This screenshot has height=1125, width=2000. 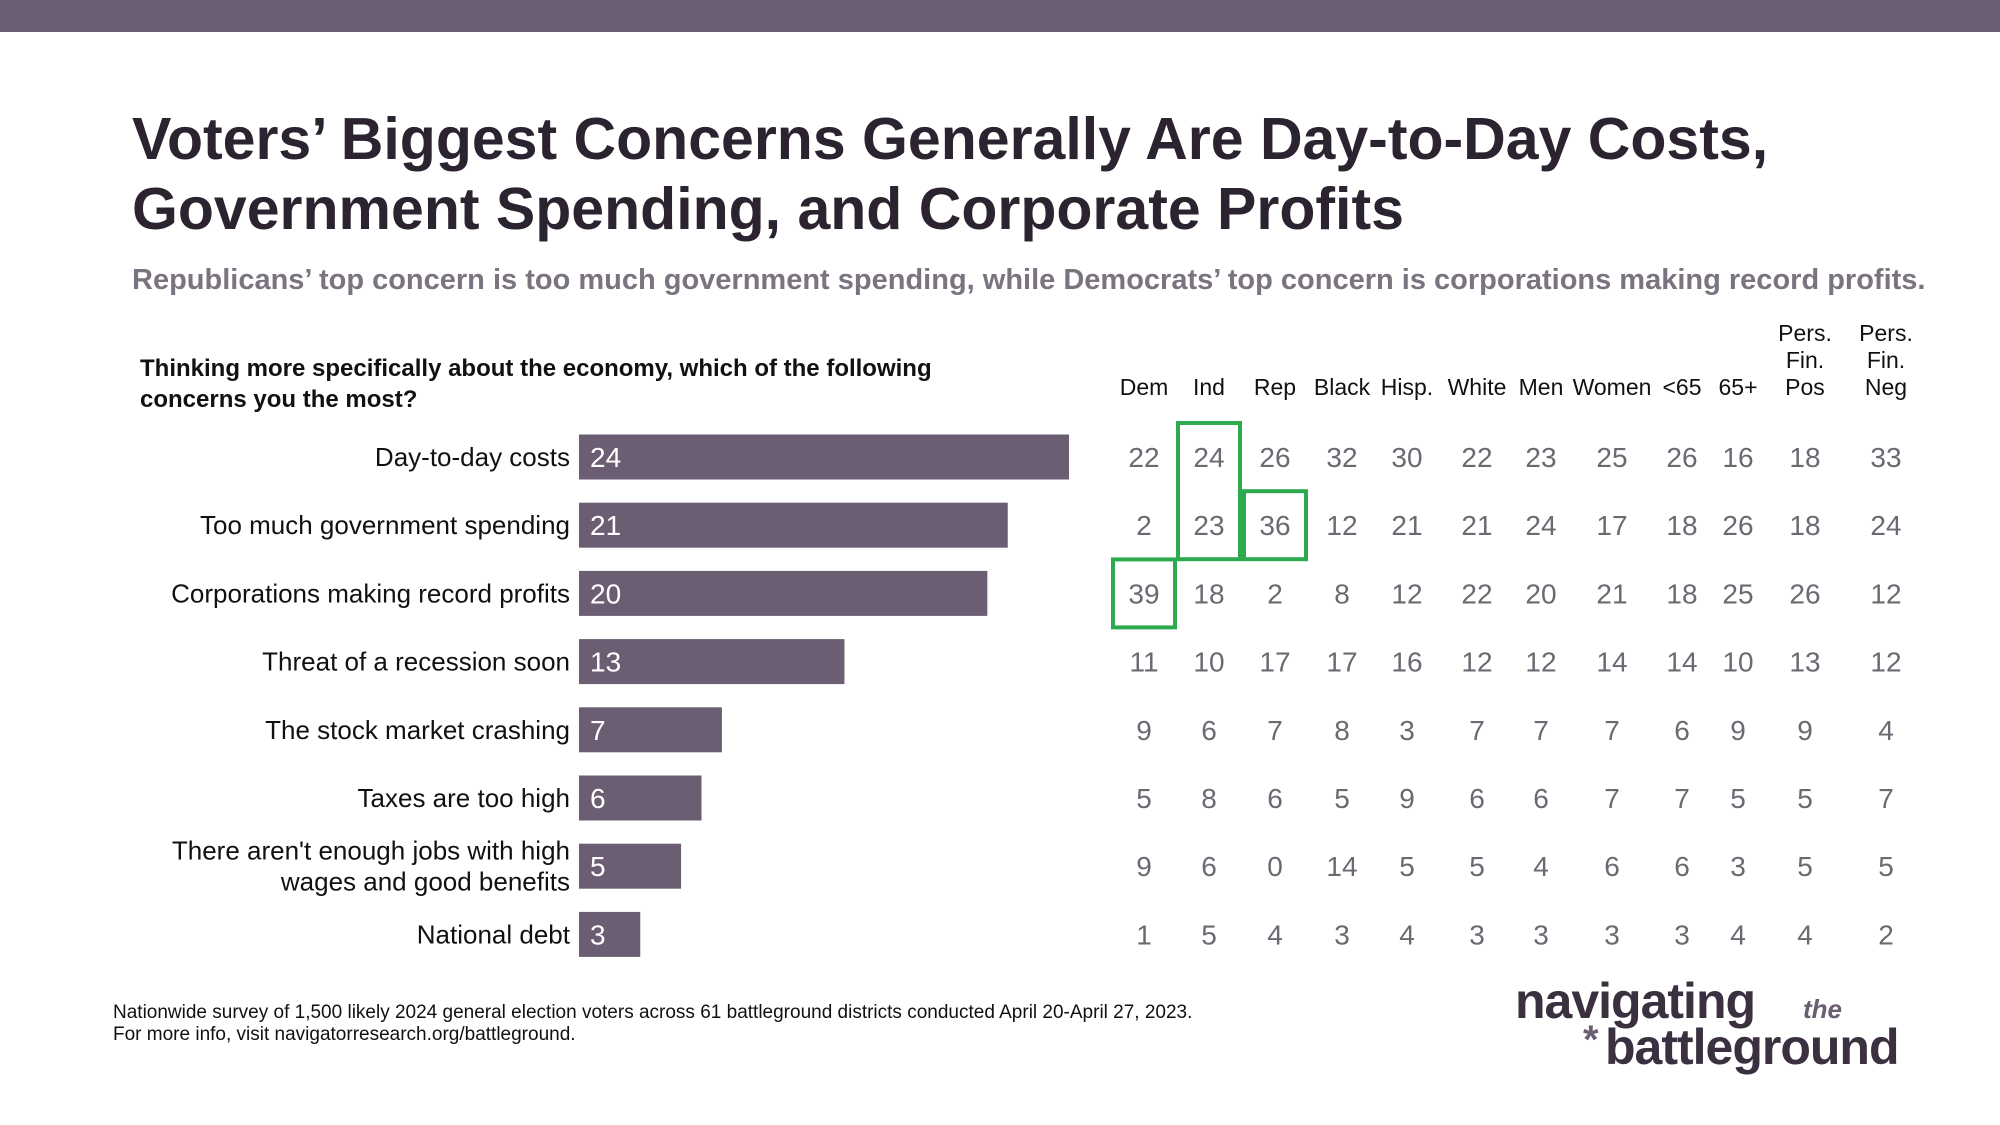 What do you see at coordinates (598, 798) in the screenshot?
I see `bar-value-label: 6` at bounding box center [598, 798].